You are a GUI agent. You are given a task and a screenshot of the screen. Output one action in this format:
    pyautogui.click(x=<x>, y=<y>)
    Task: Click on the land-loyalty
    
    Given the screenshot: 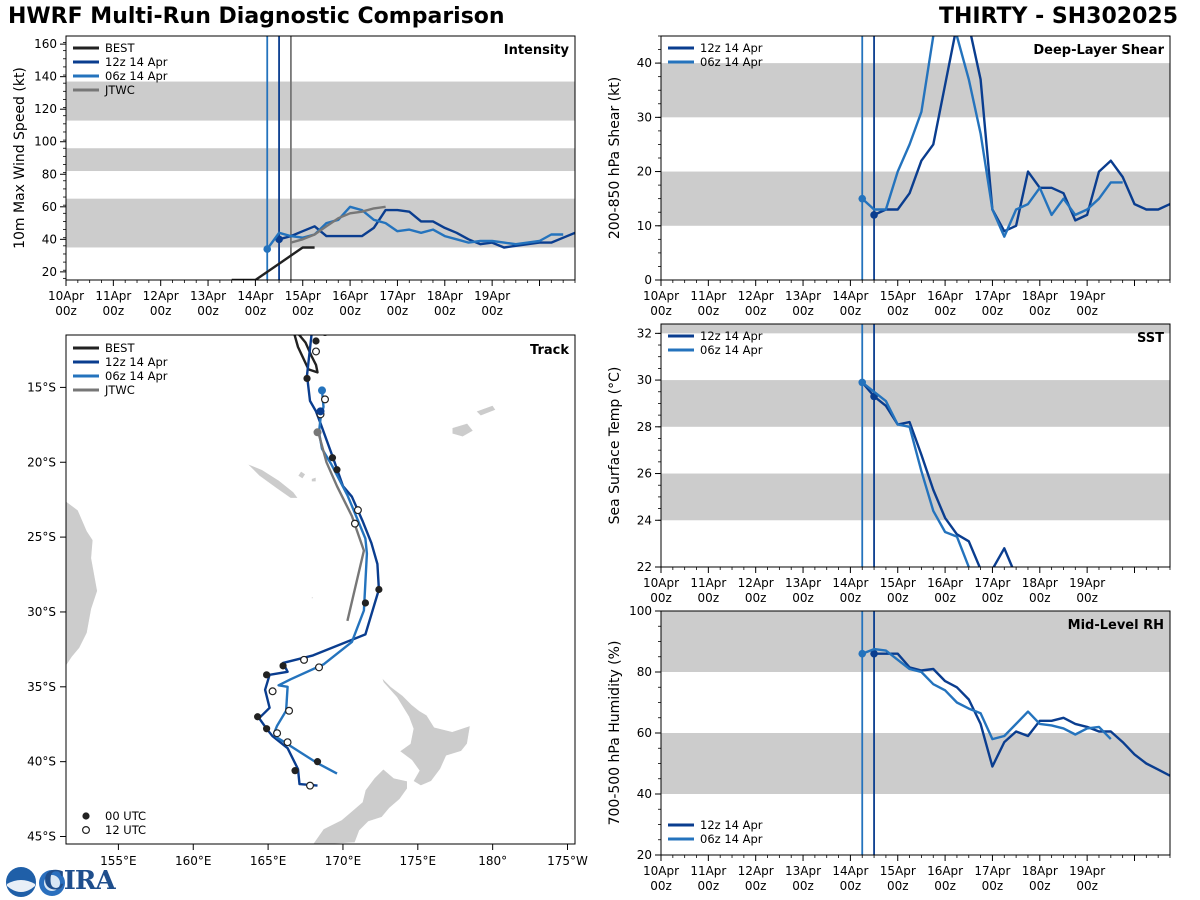 What is the action you would take?
    pyautogui.click(x=301, y=475)
    